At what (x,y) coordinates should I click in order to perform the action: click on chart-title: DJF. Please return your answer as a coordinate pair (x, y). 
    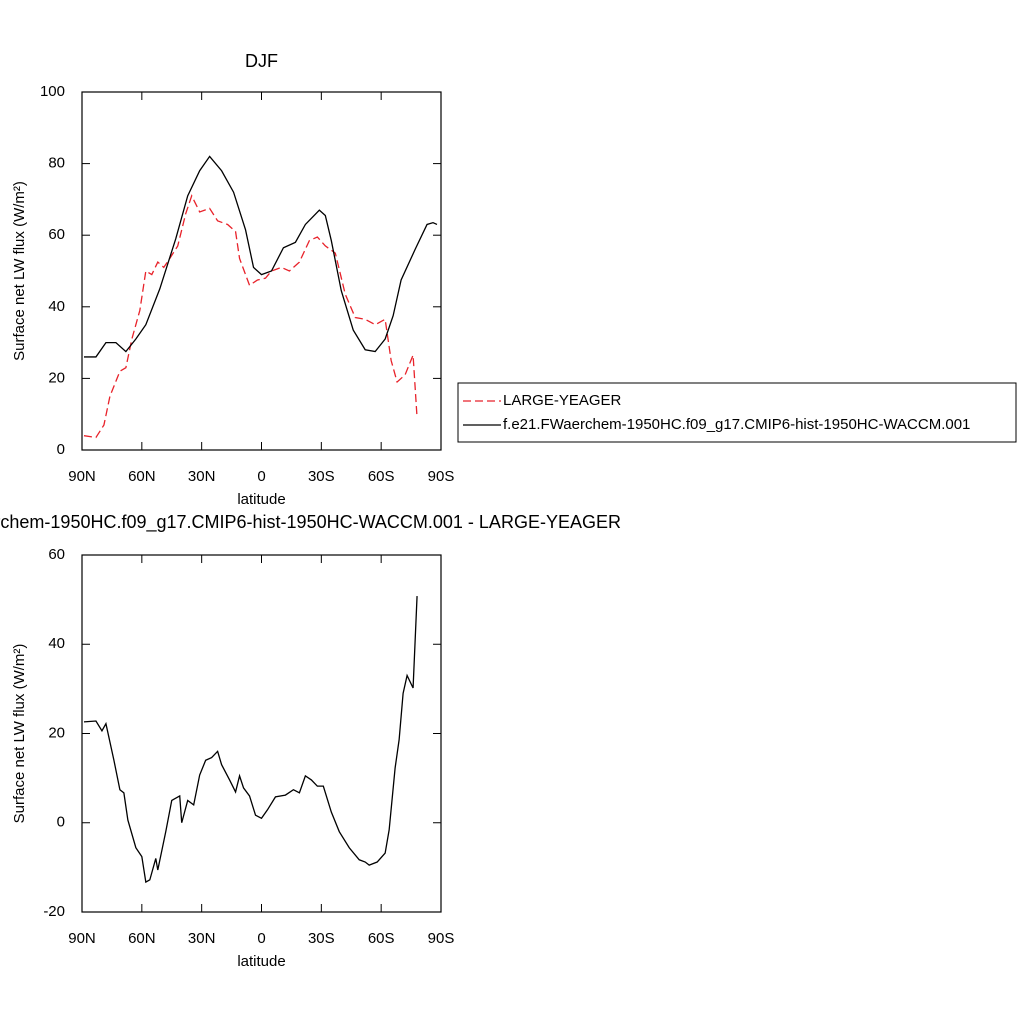
    Looking at the image, I should click on (261, 61).